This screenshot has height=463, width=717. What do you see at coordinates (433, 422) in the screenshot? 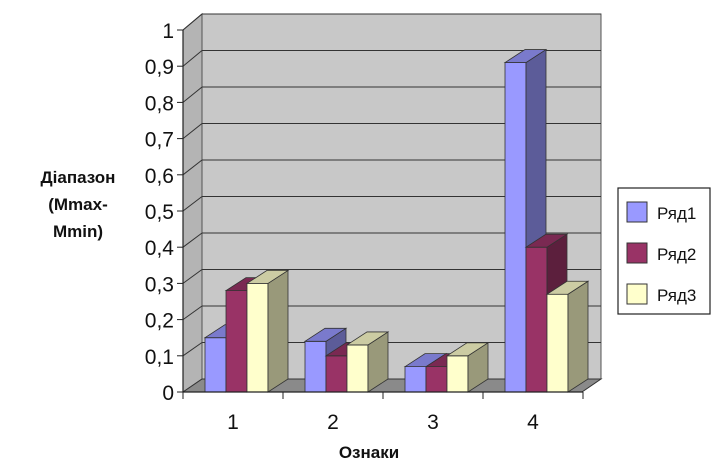
I see `x-tick-label: 3` at bounding box center [433, 422].